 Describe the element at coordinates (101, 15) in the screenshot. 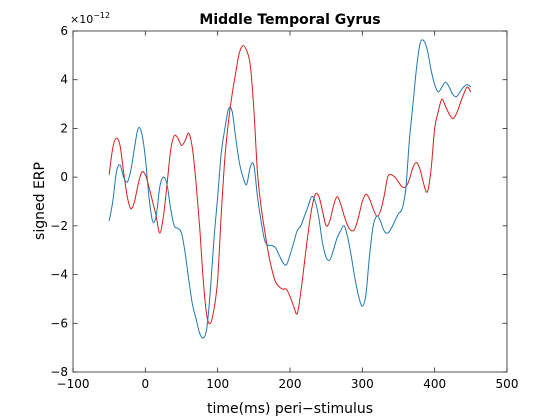

I see `y-axis-exponent-power: −12` at that location.